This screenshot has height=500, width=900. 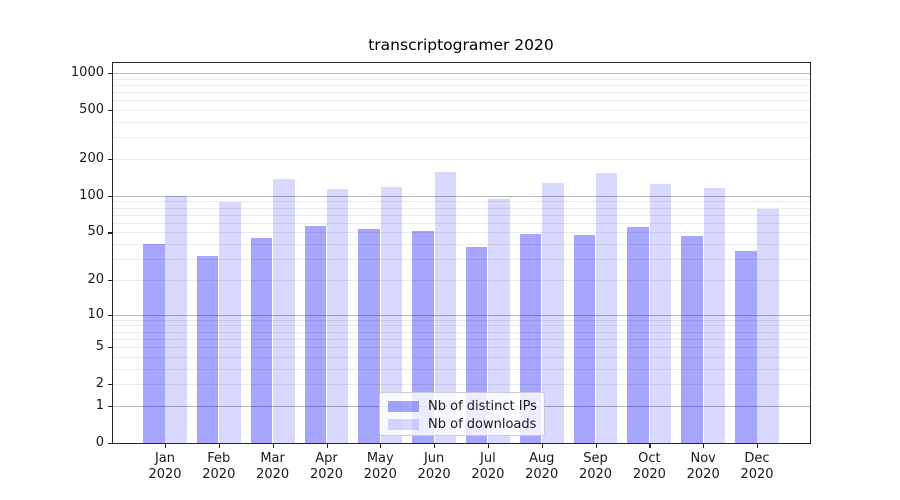 I want to click on legend-row: Nb of downloads, so click(x=462, y=425).